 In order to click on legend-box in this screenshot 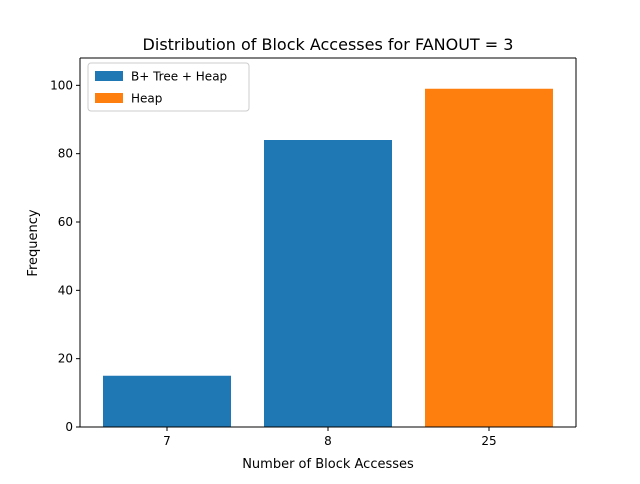, I will do `click(168, 87)`.